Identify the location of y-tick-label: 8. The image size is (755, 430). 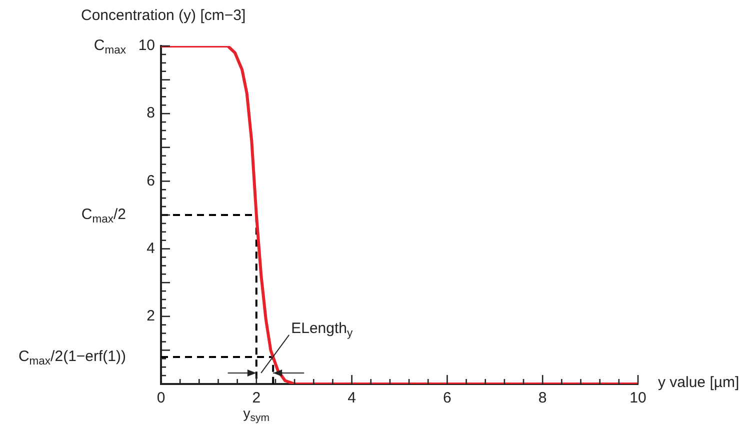
(150, 113).